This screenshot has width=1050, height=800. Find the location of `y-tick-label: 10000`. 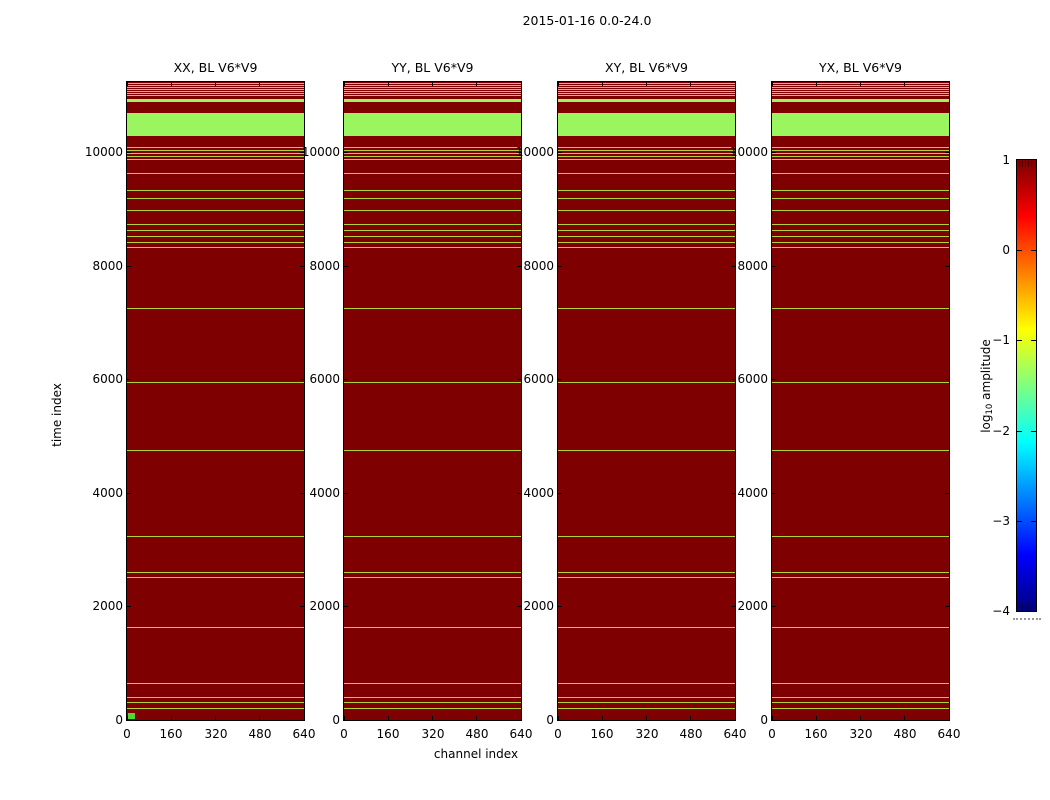

y-tick-label: 10000 is located at coordinates (103, 152).